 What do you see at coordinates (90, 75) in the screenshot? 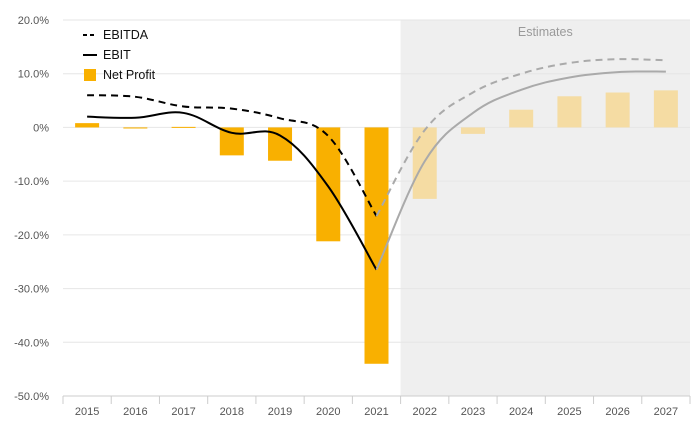
I see `legend-net-profit-swatch` at bounding box center [90, 75].